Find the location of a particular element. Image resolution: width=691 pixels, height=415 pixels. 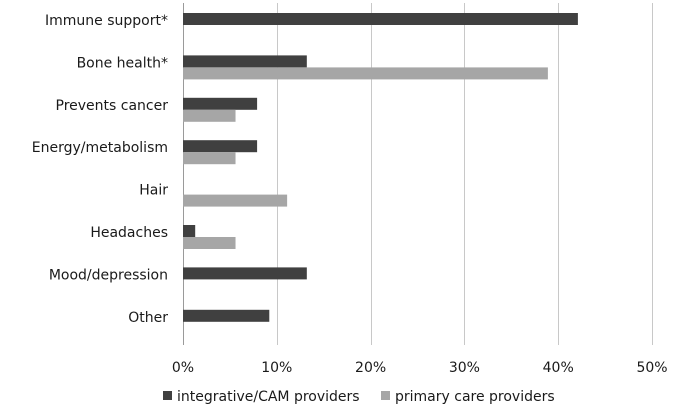

category-label: Other is located at coordinates (148, 318).